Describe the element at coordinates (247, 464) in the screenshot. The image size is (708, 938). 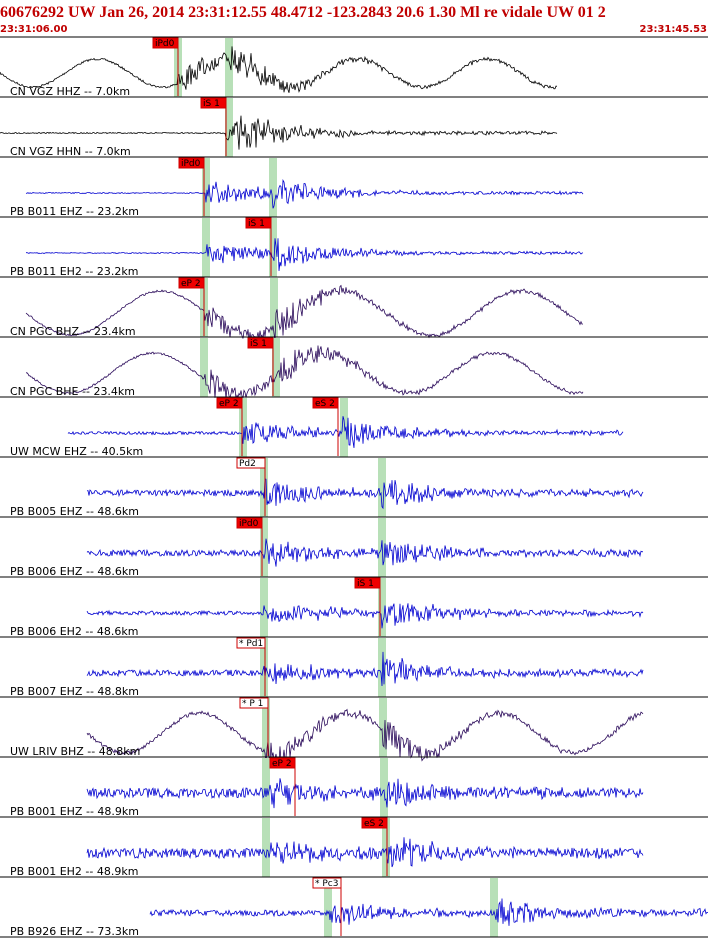
I see `pick-label: Pd2` at that location.